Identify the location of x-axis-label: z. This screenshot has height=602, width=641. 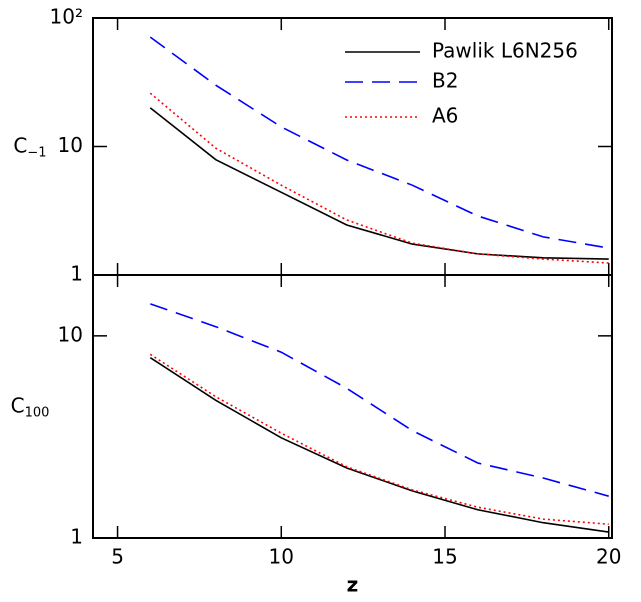
(353, 585).